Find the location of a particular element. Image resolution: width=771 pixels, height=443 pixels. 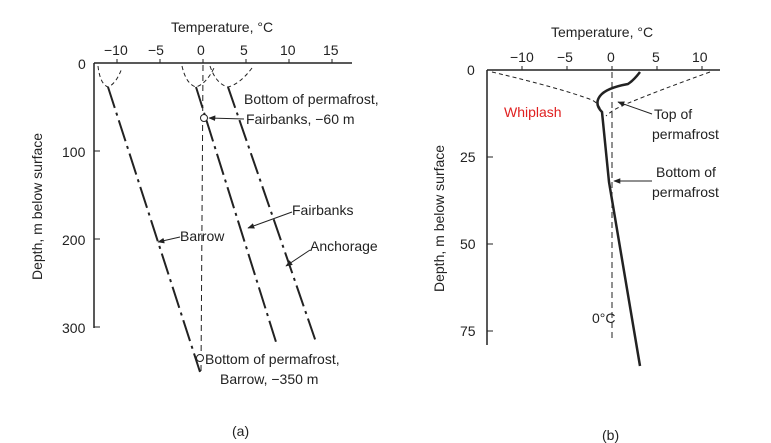

panel-a-caption: (a) is located at coordinates (240, 431).